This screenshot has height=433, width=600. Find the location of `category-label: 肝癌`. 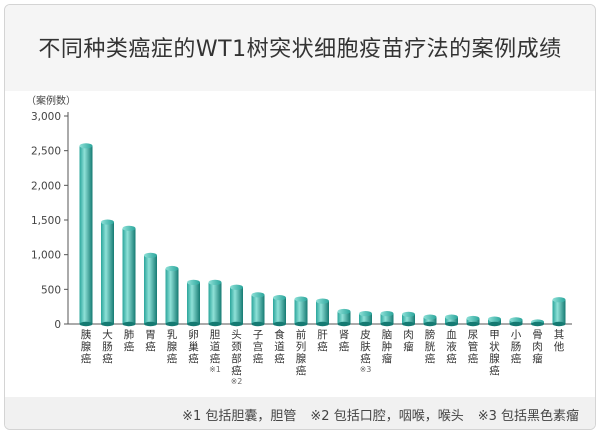

category-label: 肝癌 is located at coordinates (322, 341).